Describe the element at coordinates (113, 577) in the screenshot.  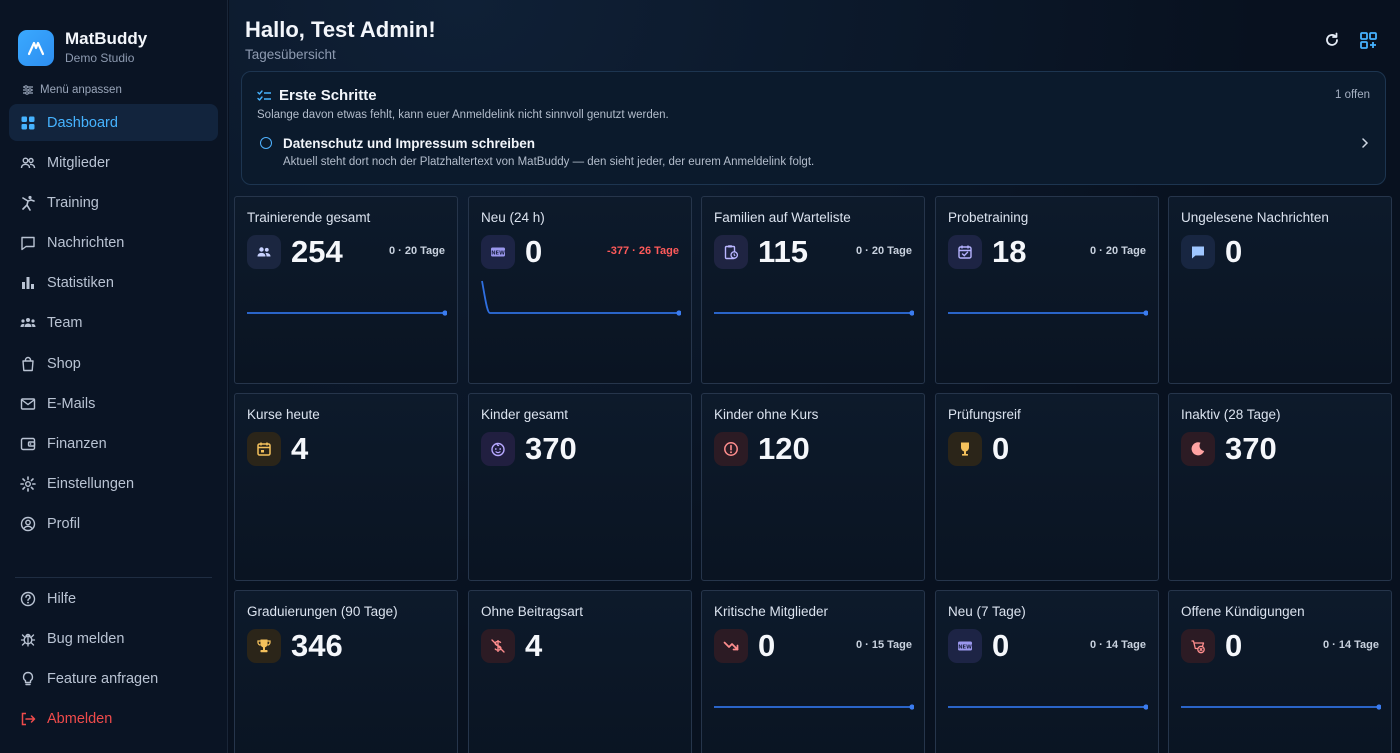
I see `nav-divider` at that location.